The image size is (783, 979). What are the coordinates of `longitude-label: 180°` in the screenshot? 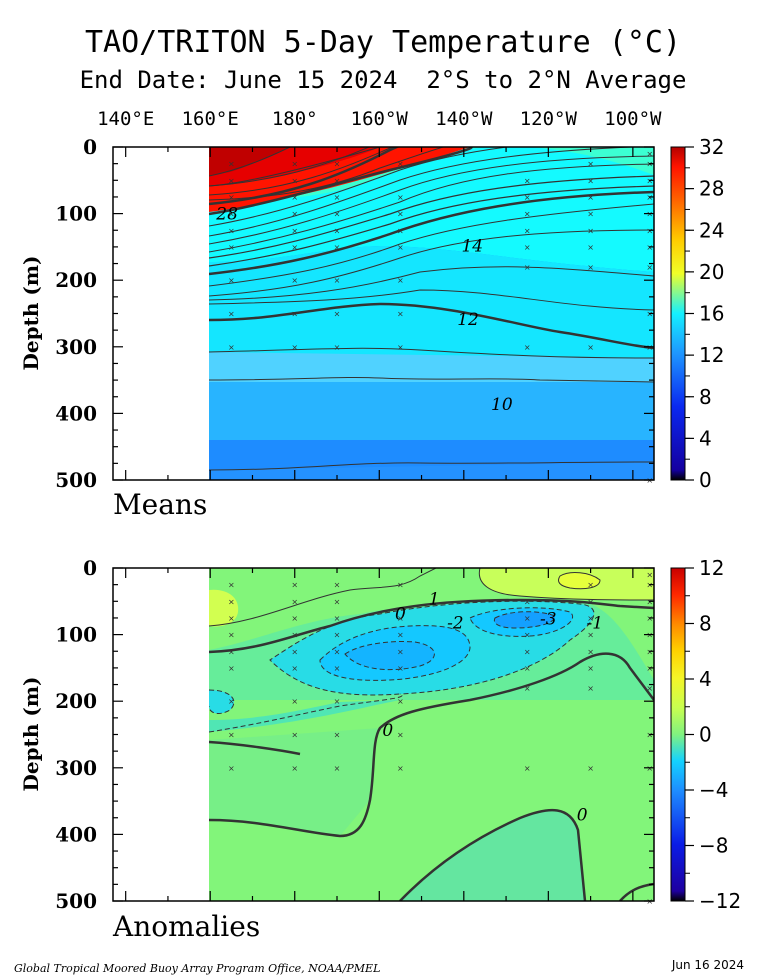 It's located at (295, 119).